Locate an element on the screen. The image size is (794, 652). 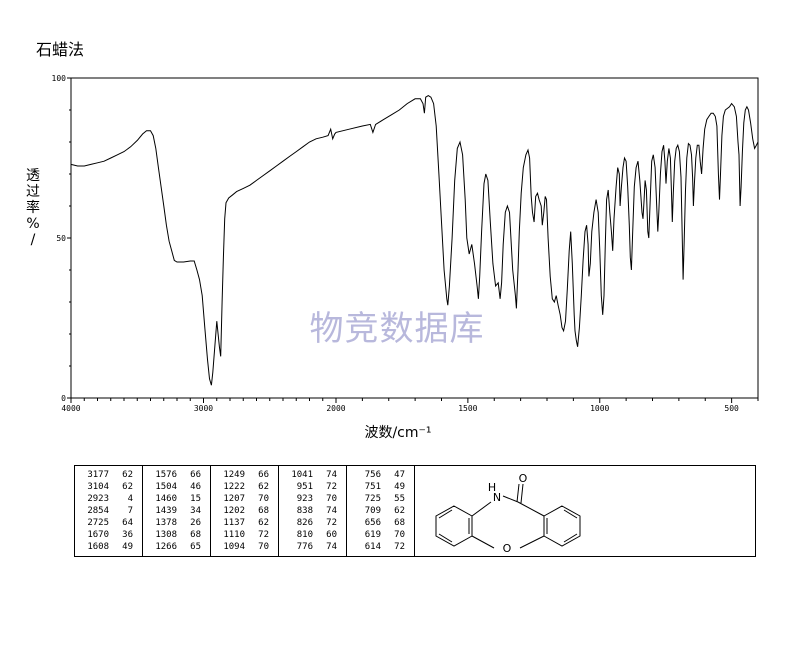
atom-label-ring-o: O is located at coordinates (507, 548).